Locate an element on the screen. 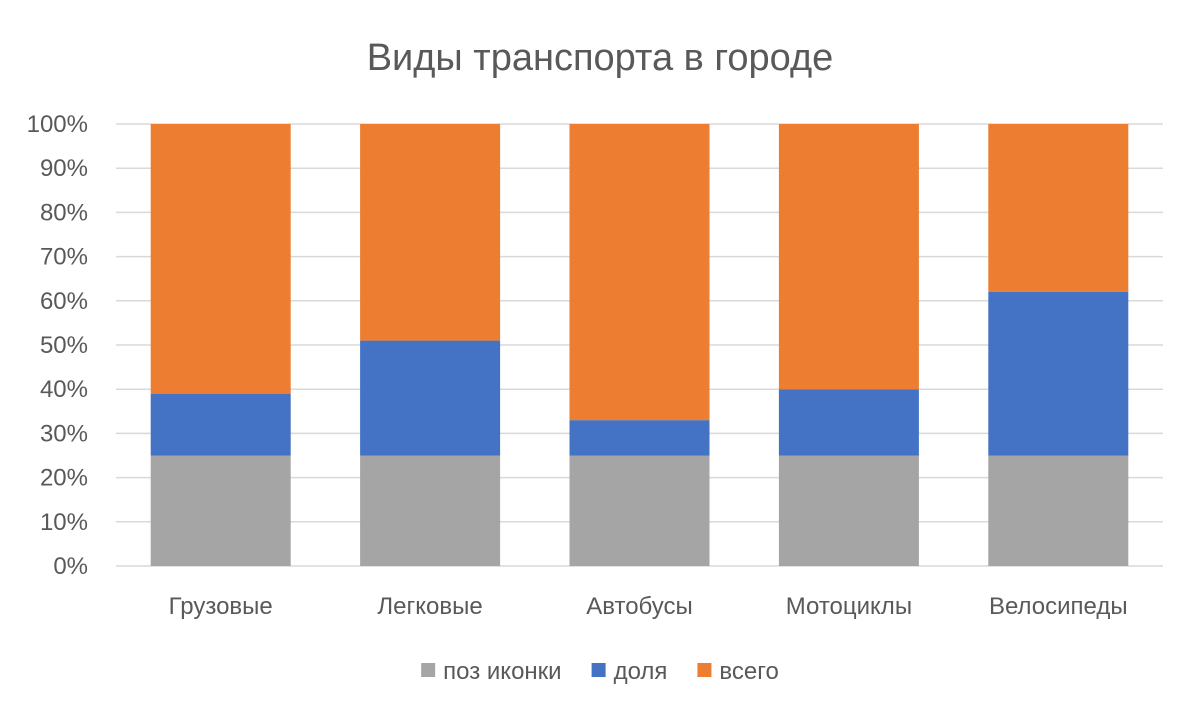 This screenshot has height=725, width=1200. y-tick-label: 30% is located at coordinates (64, 433).